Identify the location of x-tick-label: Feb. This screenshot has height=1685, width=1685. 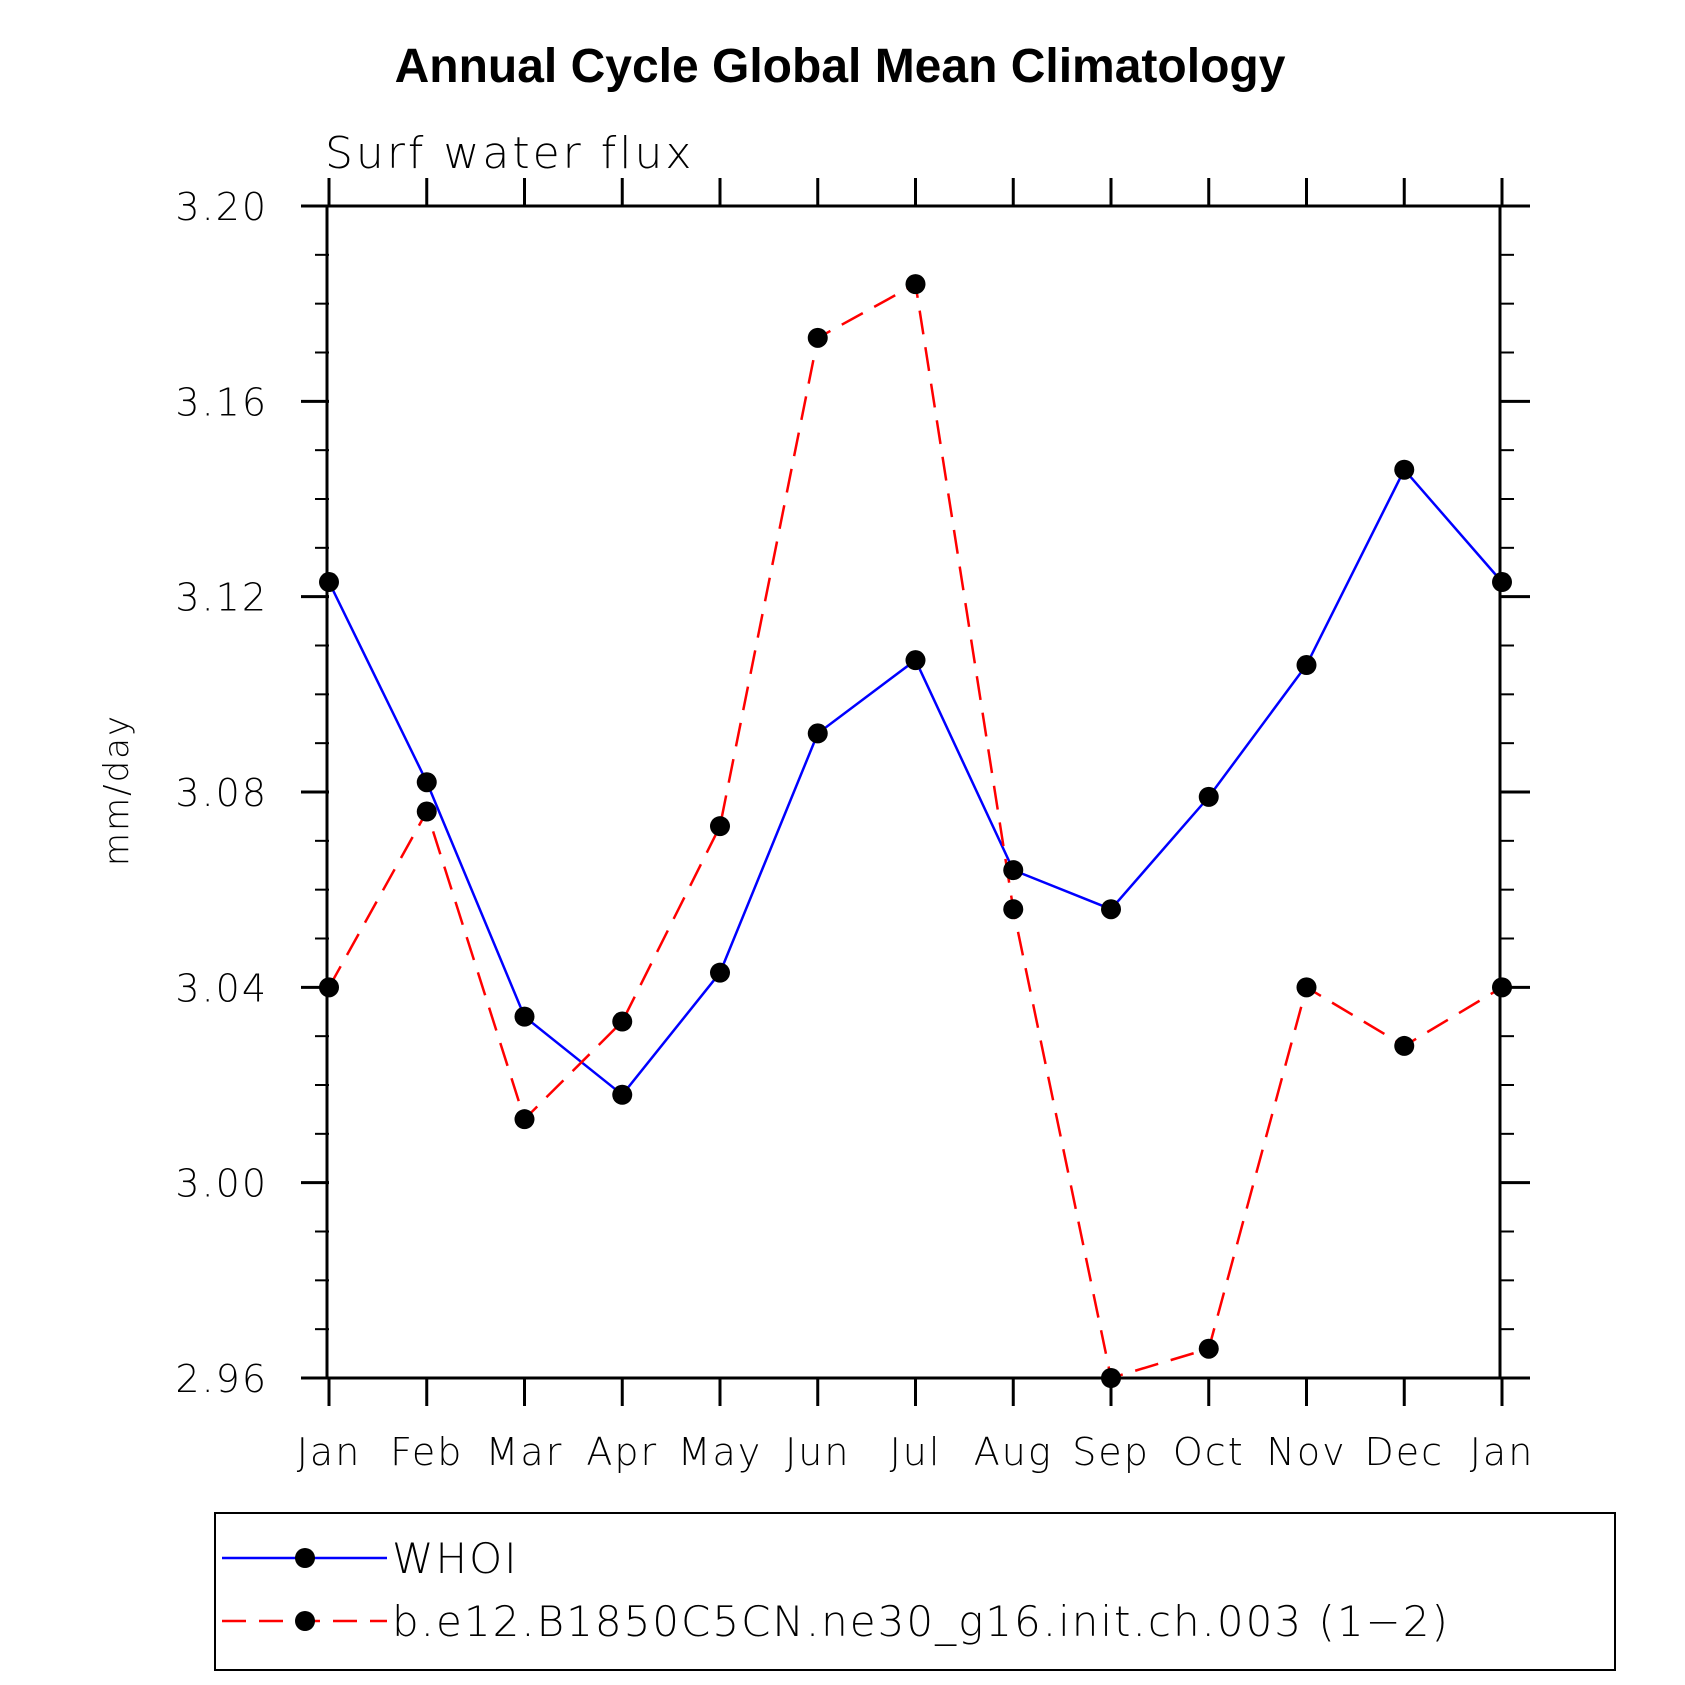
(426, 1452).